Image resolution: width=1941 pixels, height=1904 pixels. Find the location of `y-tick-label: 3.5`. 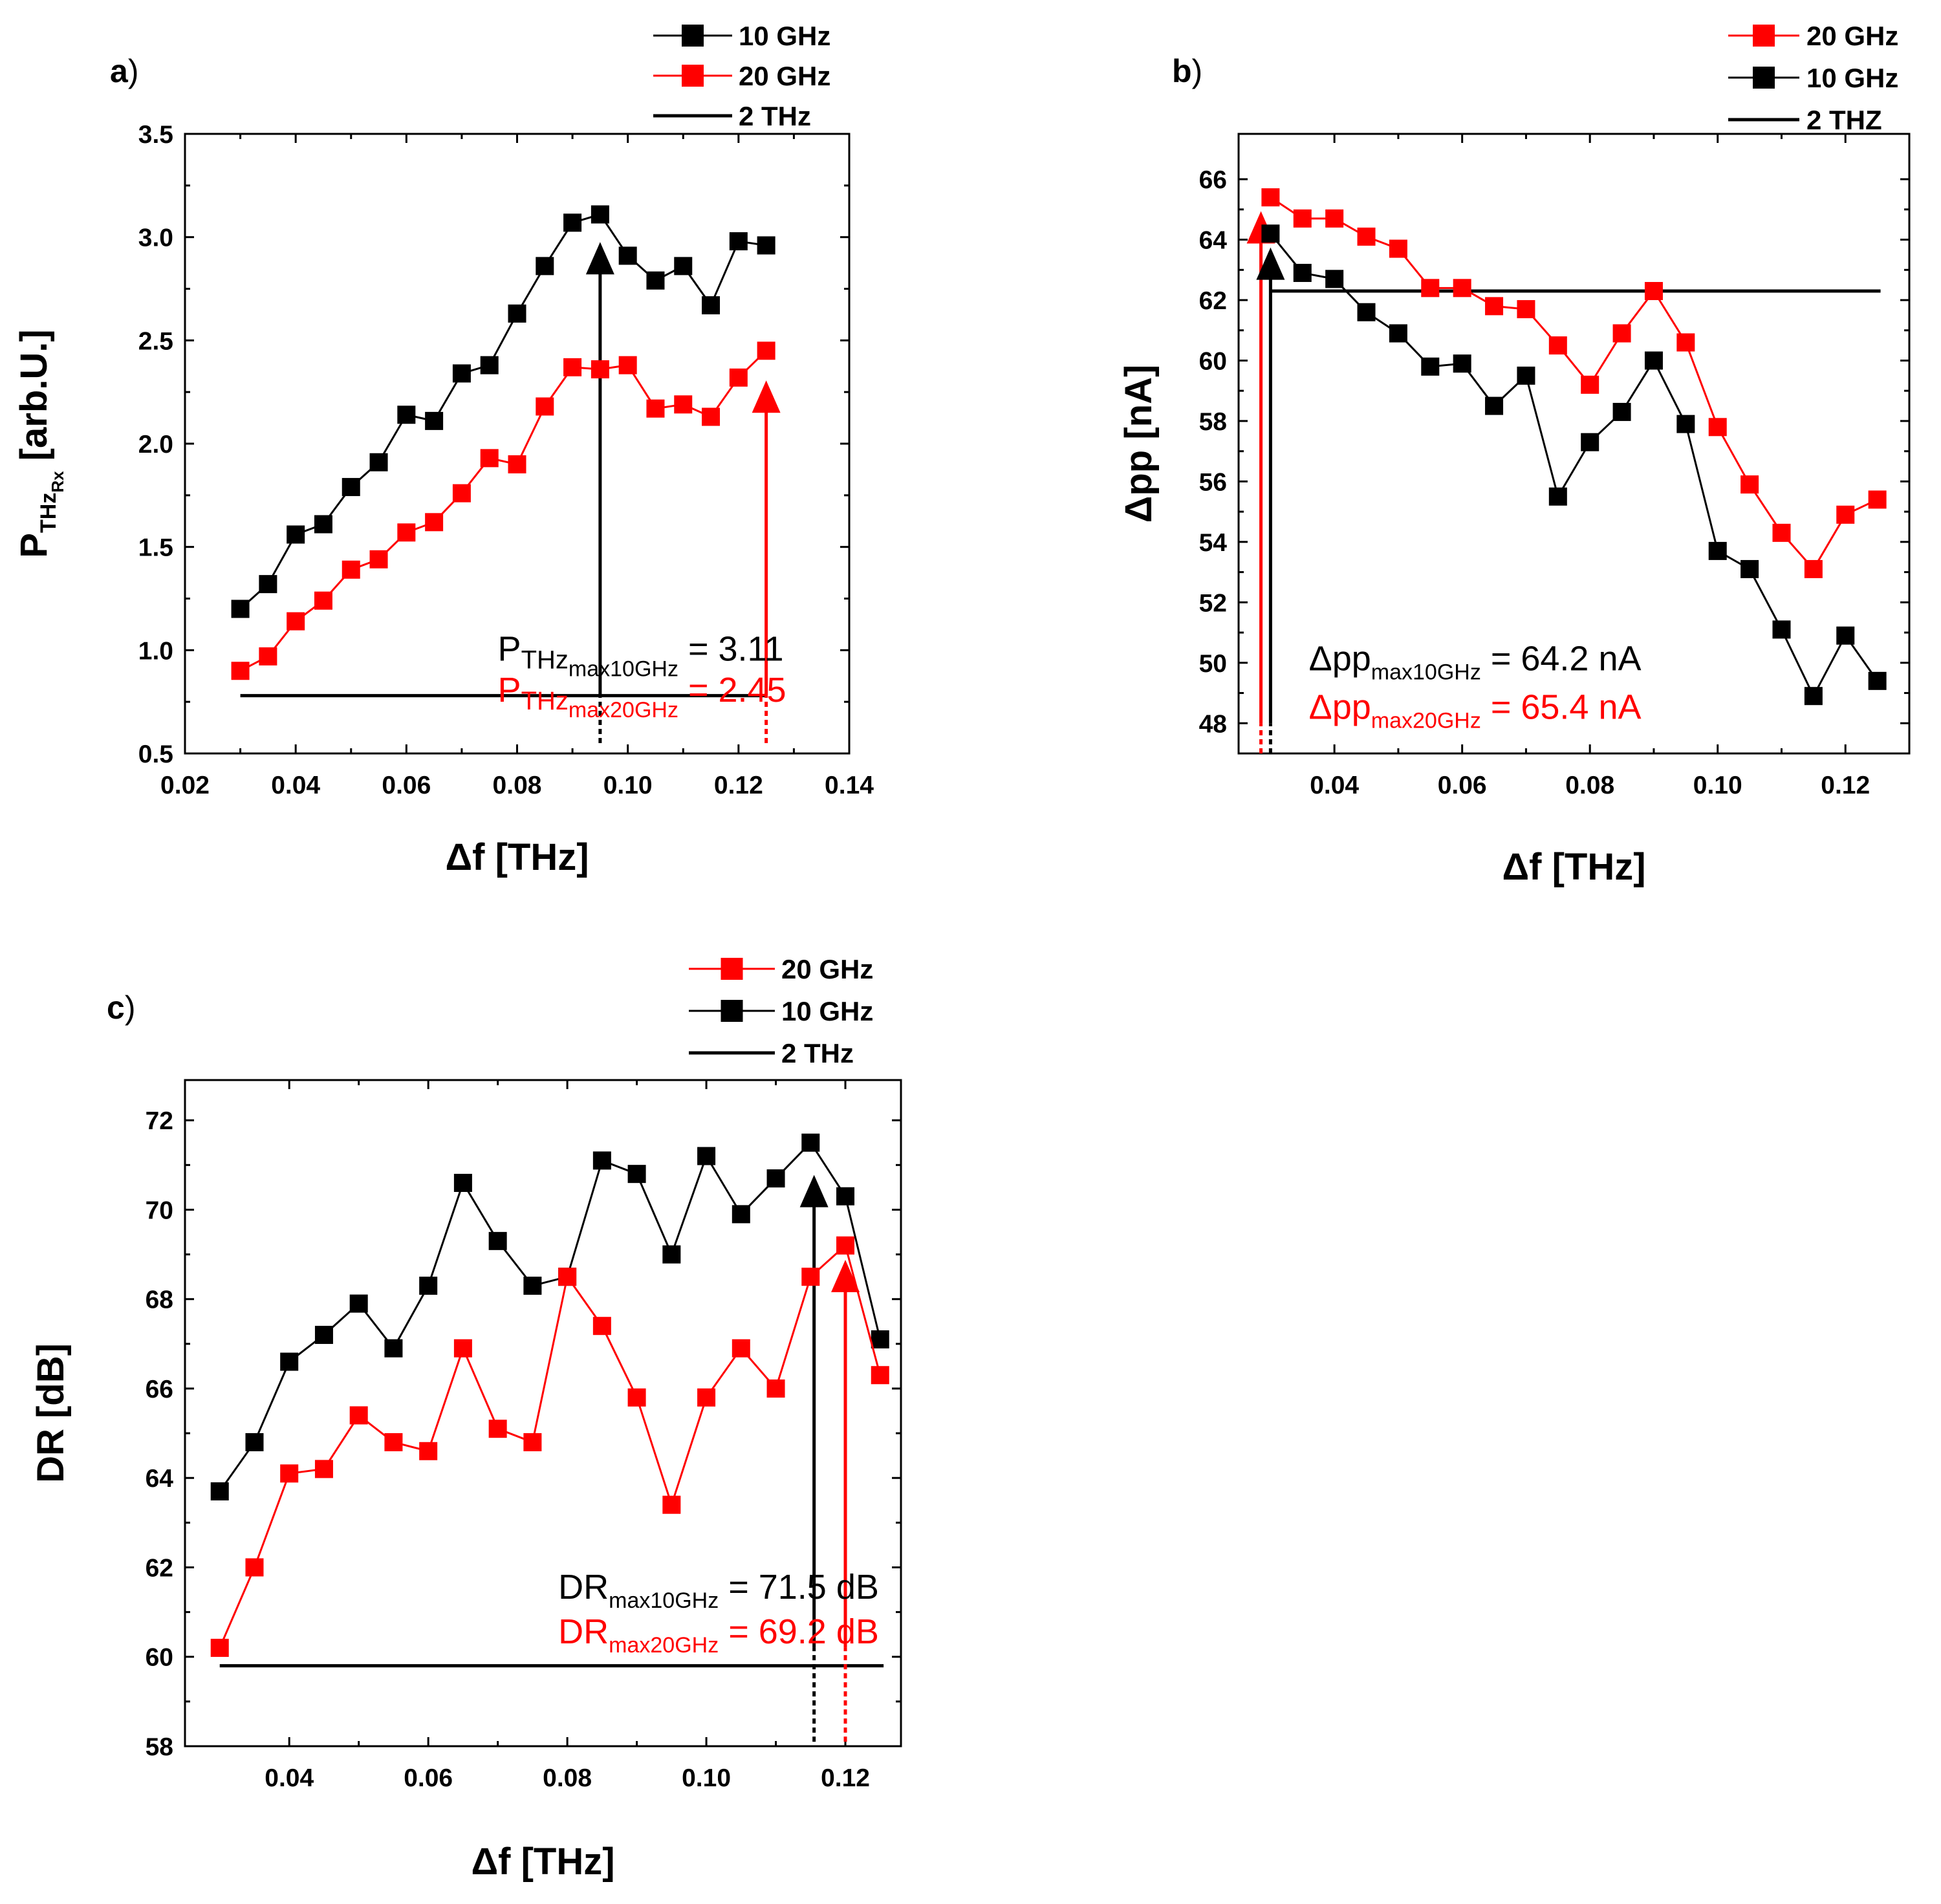

y-tick-label: 3.5 is located at coordinates (156, 135).